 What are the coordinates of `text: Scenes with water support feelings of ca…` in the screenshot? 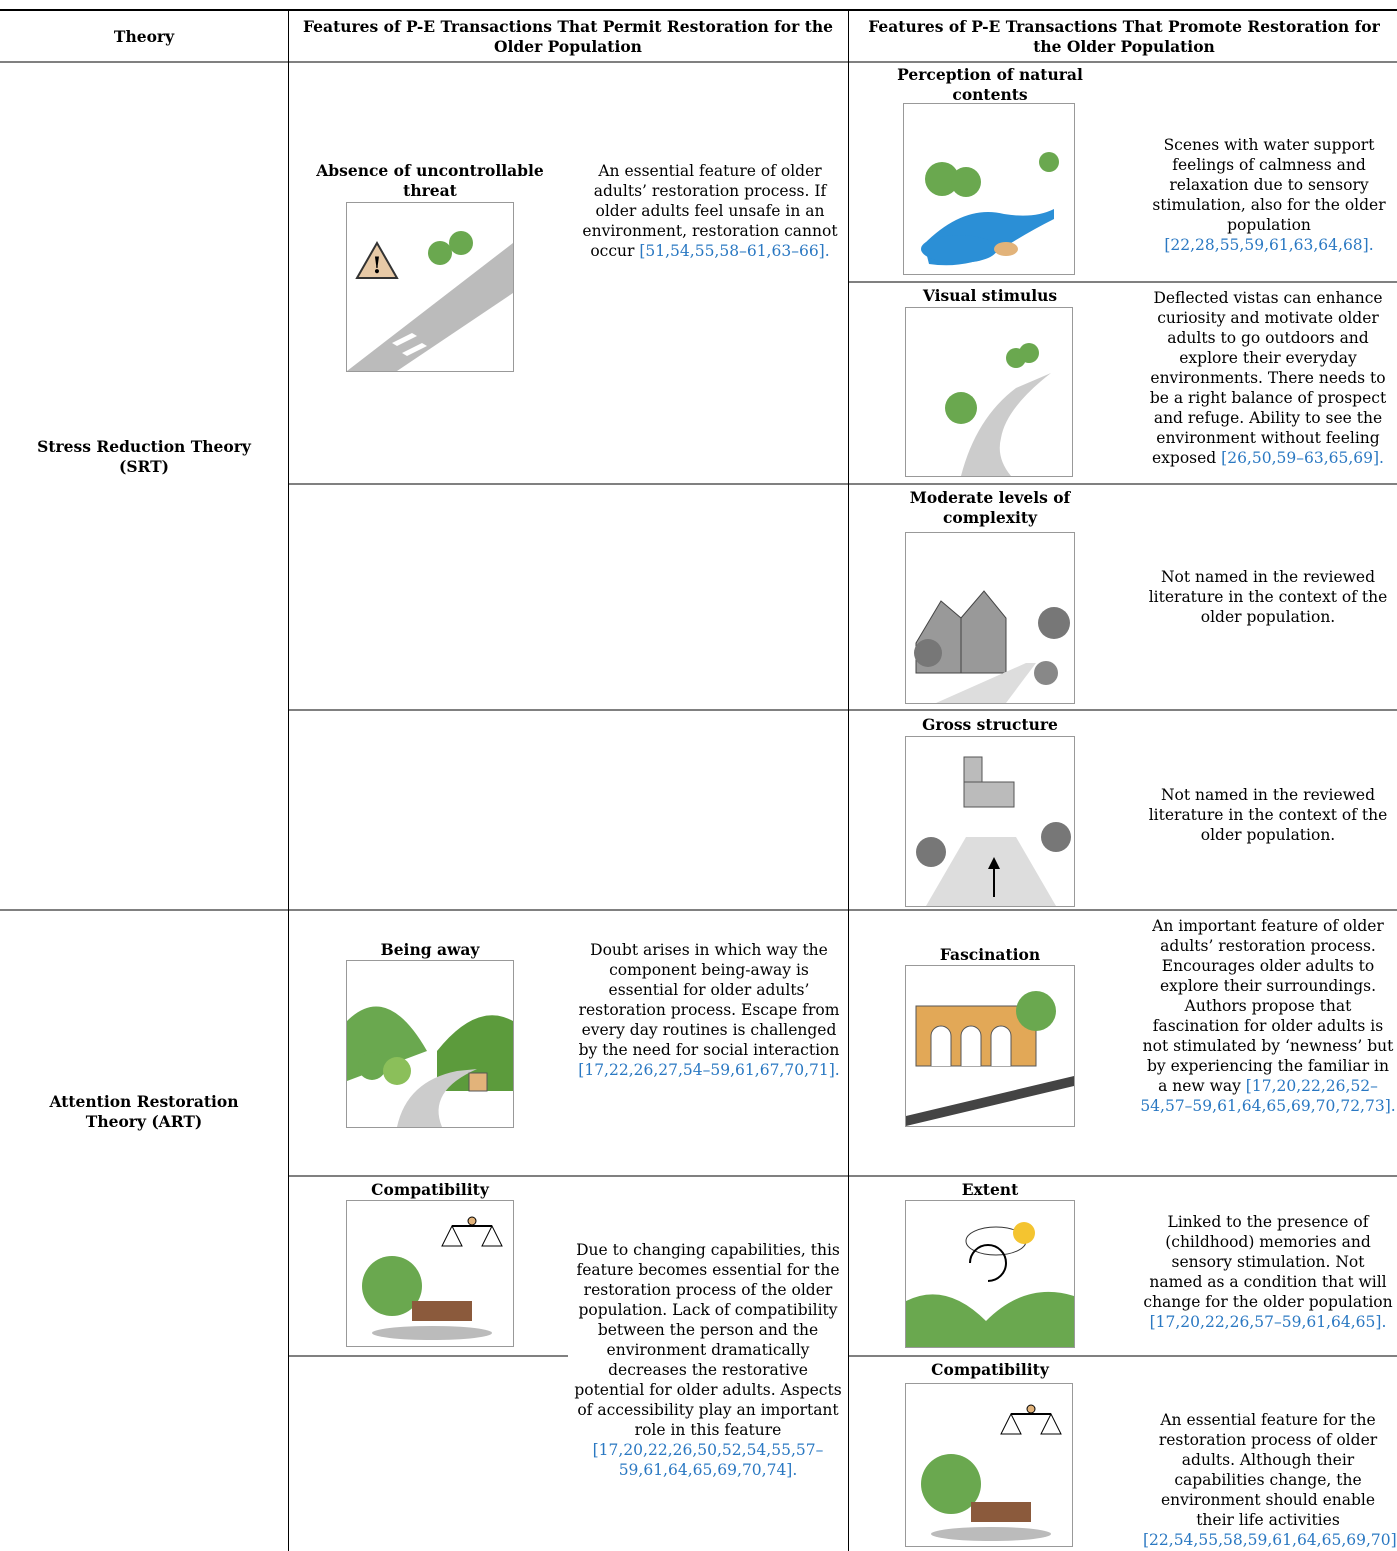 It's located at (1269, 185).